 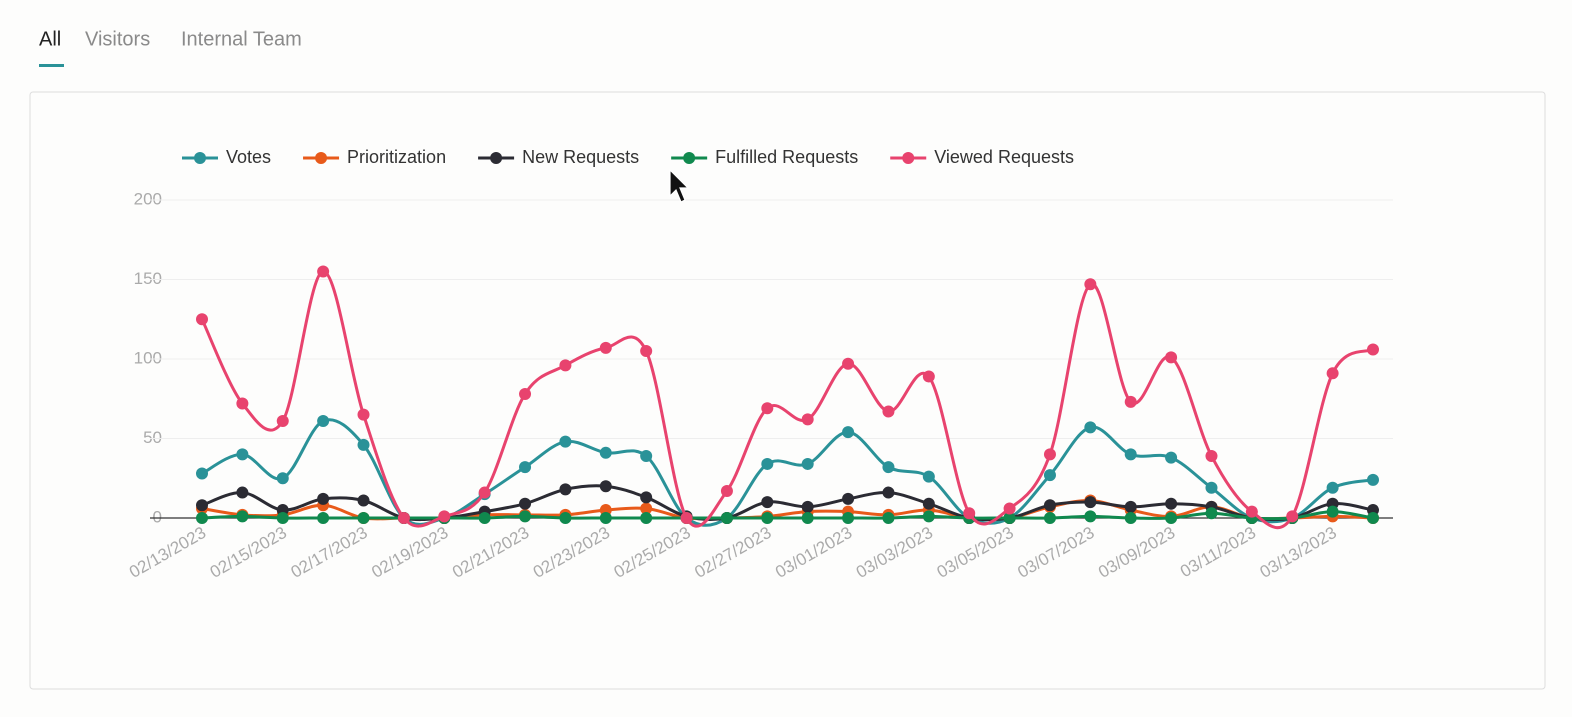 I want to click on legend-label: New Requests, so click(x=580, y=157).